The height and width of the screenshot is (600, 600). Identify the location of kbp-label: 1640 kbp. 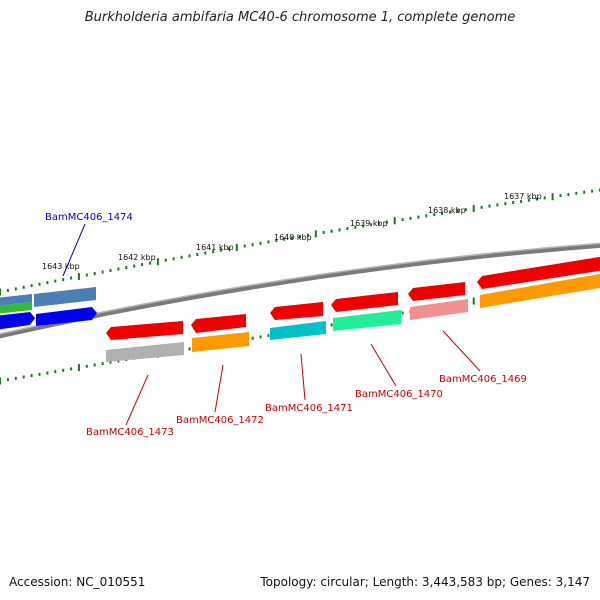
(293, 237).